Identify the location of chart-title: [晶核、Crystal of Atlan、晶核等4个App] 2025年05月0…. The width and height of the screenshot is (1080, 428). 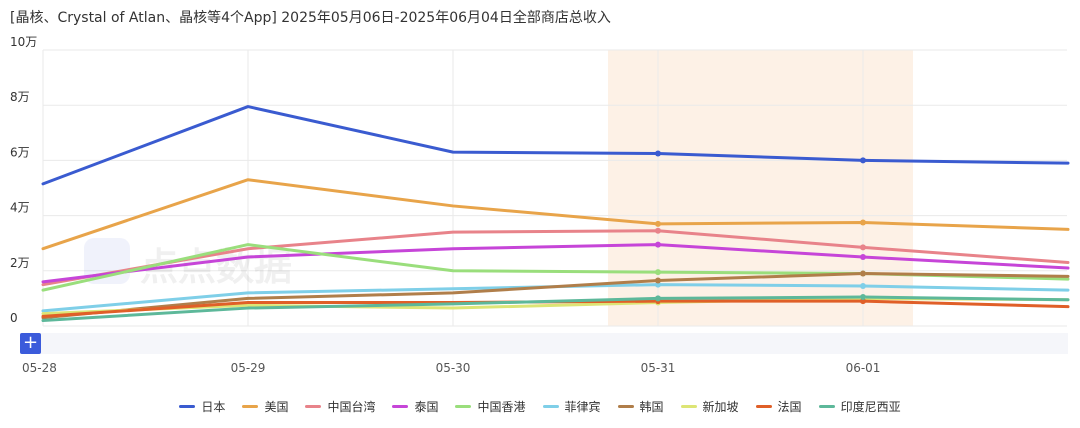
(310, 18).